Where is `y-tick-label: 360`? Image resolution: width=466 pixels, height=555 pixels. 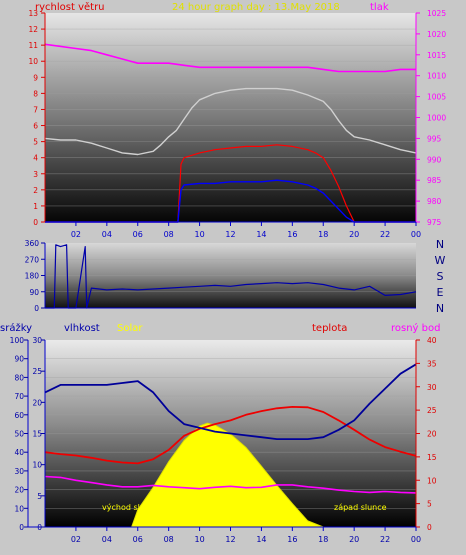
y-tick-label: 360 is located at coordinates (32, 243).